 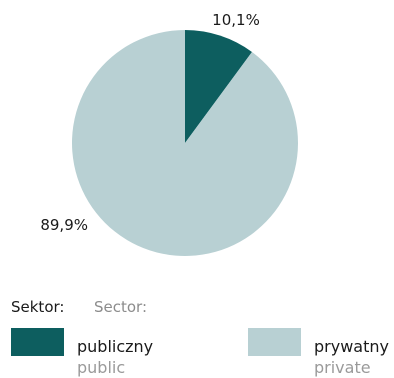 What do you see at coordinates (37, 342) in the screenshot?
I see `legend-swatch-public` at bounding box center [37, 342].